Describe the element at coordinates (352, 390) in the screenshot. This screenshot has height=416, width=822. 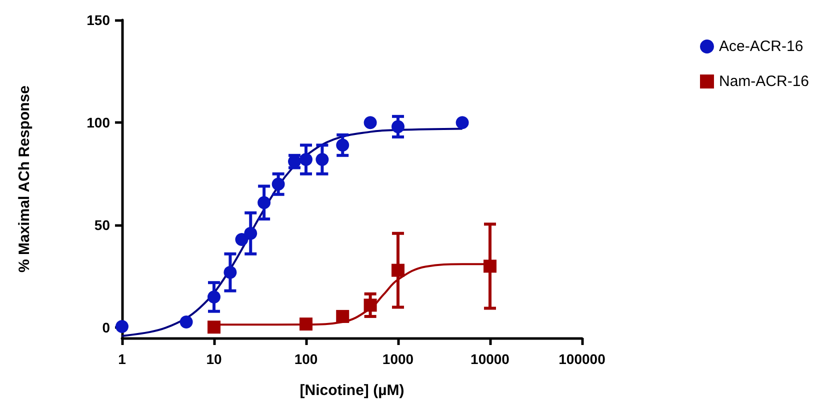
I see `x-axis-title: [Nicotine] (µM)` at that location.